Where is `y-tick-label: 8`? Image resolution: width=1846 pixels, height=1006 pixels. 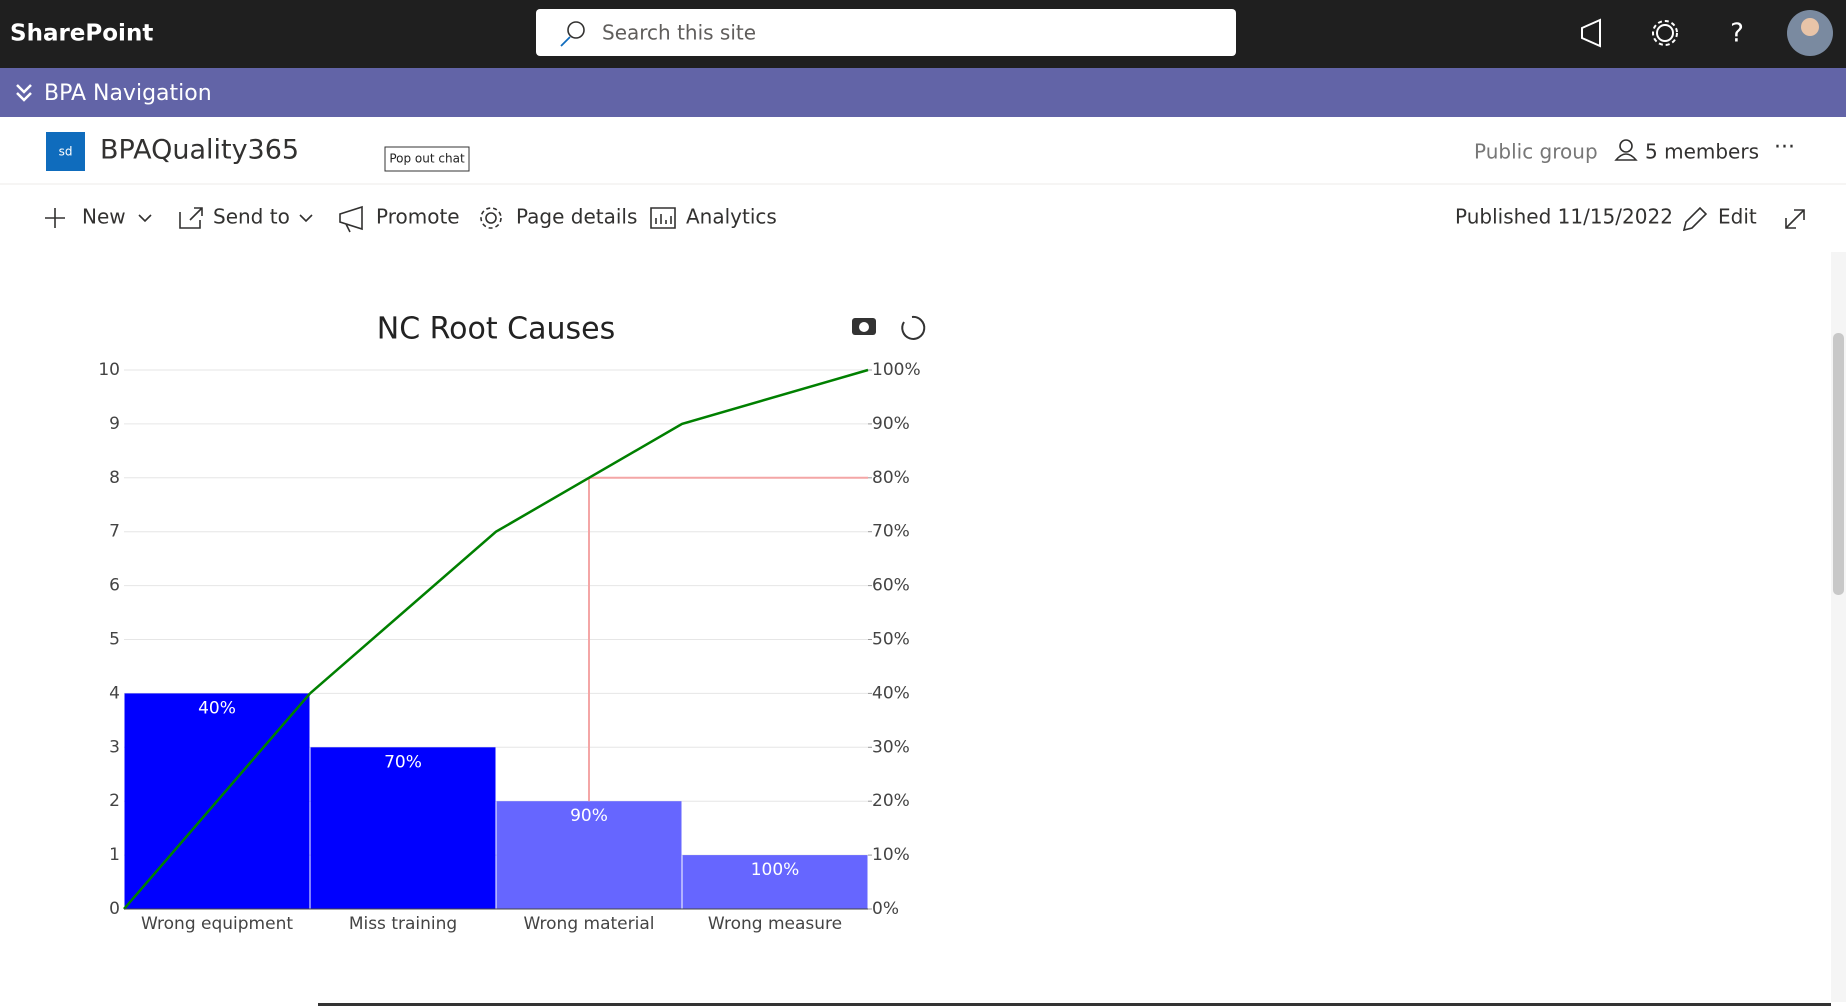 y-tick-label: 8 is located at coordinates (114, 478).